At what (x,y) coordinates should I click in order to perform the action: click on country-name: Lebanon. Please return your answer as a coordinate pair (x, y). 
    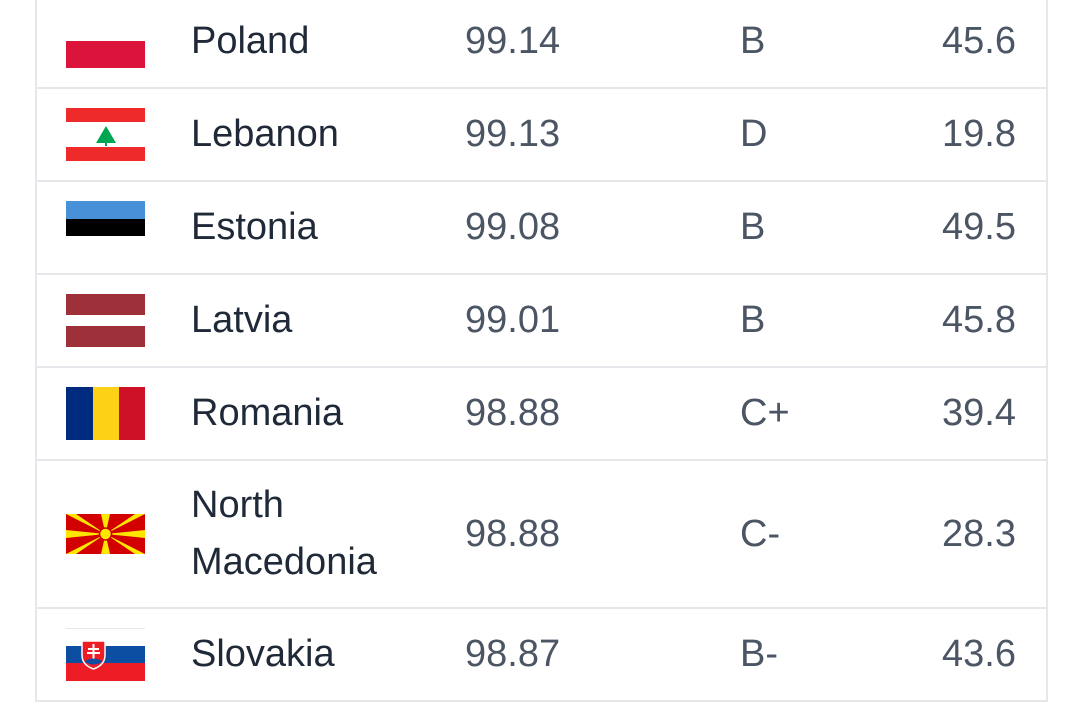
    Looking at the image, I should click on (265, 134).